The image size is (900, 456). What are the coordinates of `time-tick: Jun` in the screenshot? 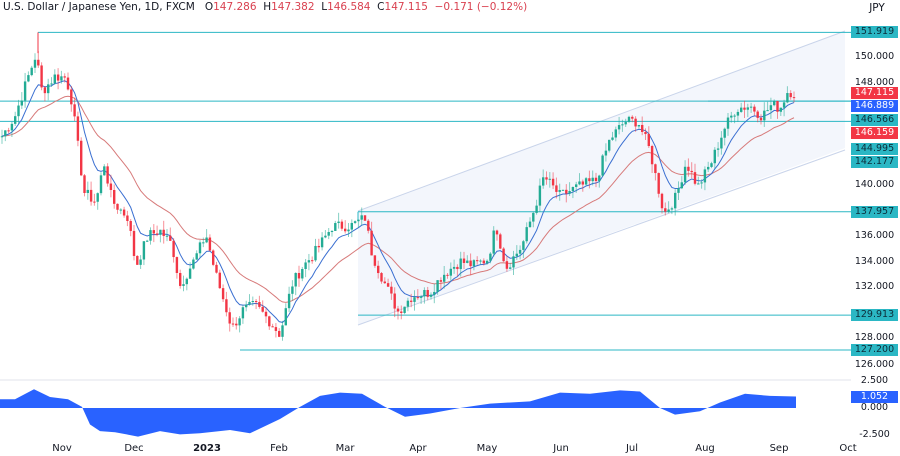 It's located at (561, 448).